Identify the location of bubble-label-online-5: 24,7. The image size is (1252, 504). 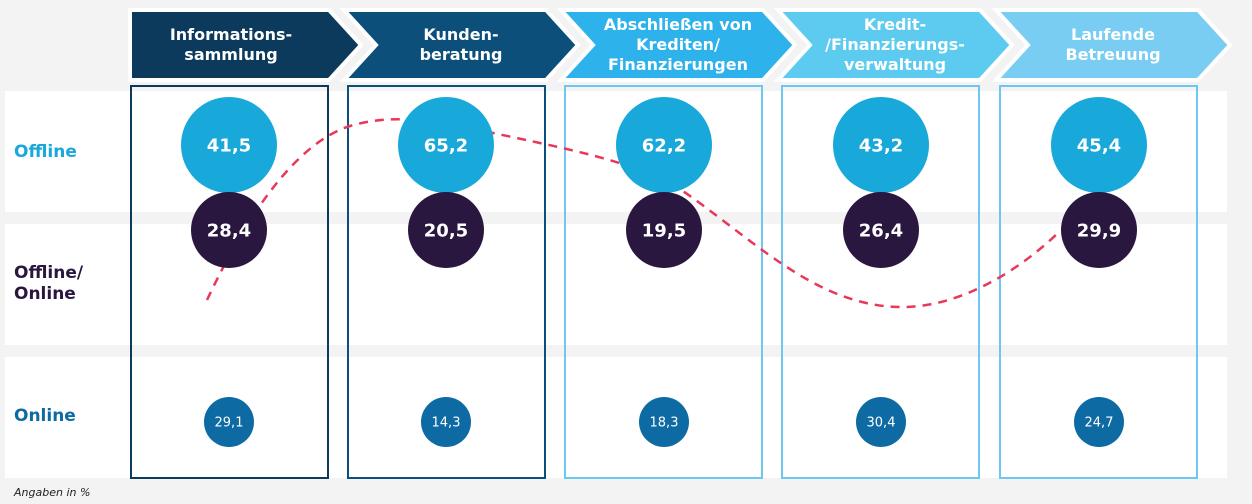
(1099, 423).